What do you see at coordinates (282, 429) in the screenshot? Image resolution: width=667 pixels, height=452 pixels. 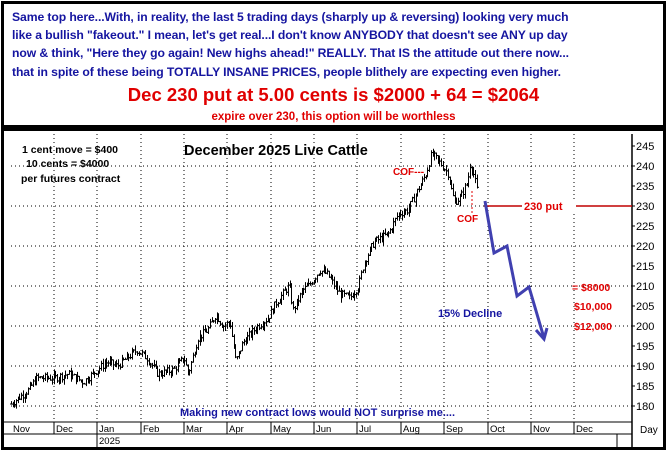 I see `month-label: May` at bounding box center [282, 429].